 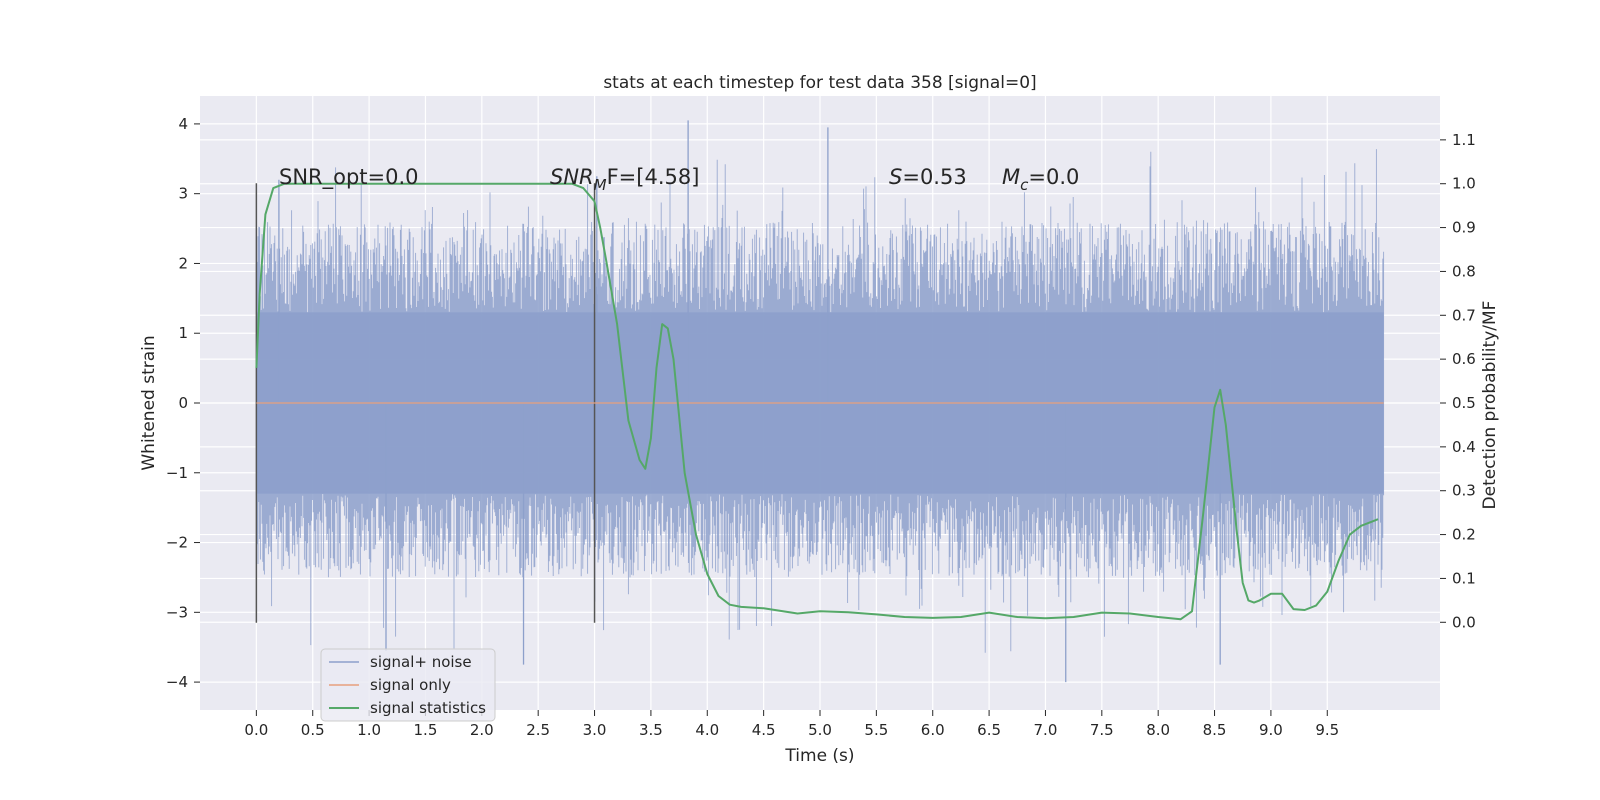 I want to click on legend-label-signal: signal only, so click(x=410, y=685).